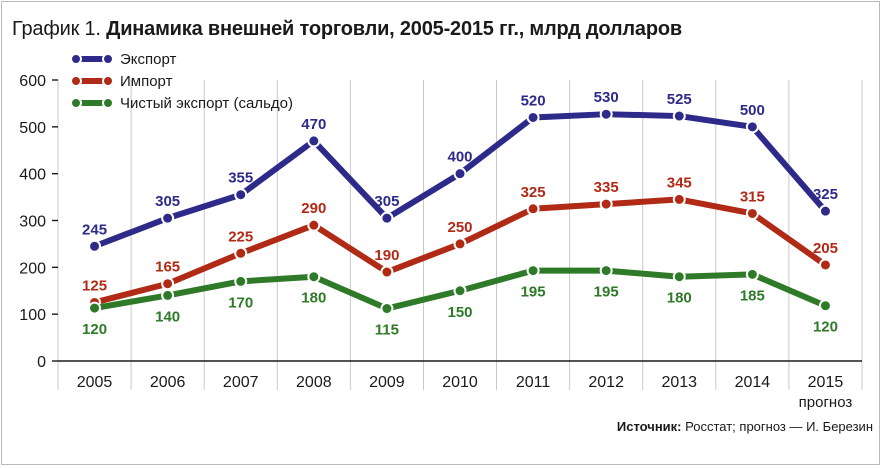 The image size is (883, 468). Describe the element at coordinates (167, 316) in the screenshot. I see `series-3-data-label: 140` at that location.